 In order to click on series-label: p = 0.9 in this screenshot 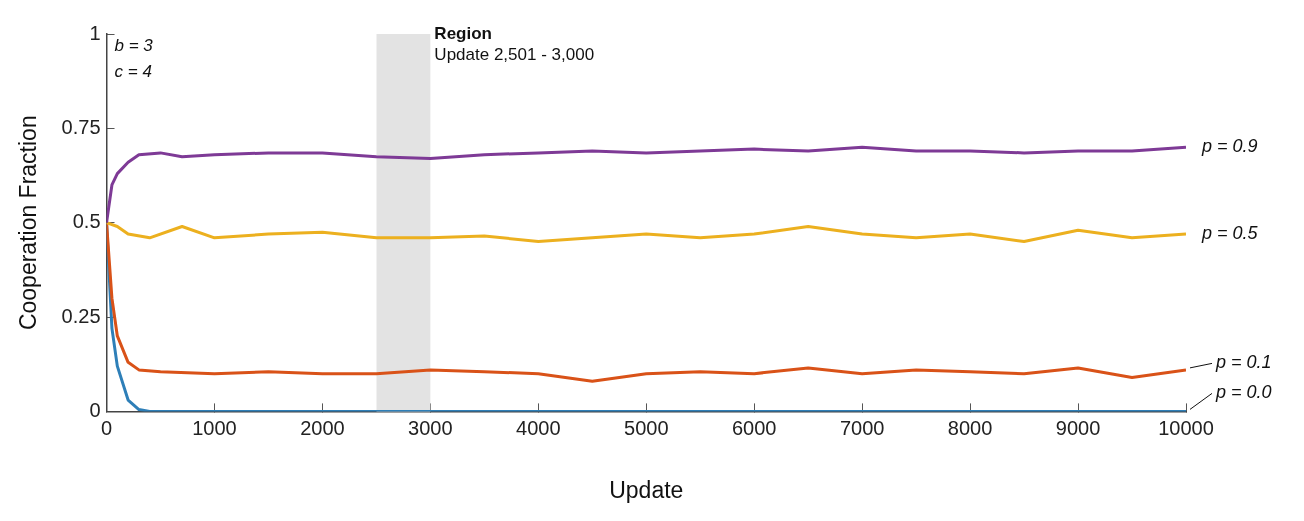, I will do `click(1229, 146)`.